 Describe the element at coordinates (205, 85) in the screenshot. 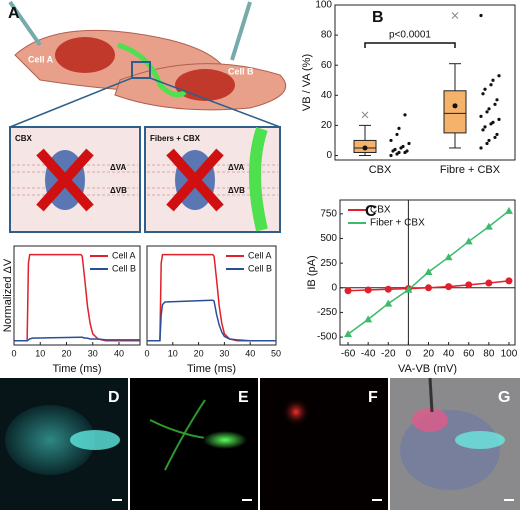

I see `nucleus` at that location.